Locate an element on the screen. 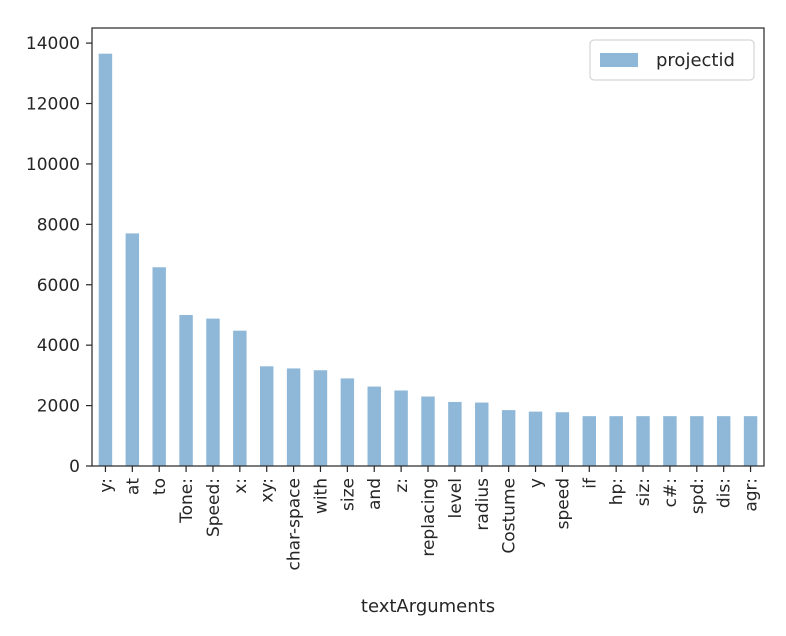  y-tick-label-3: 6000 is located at coordinates (58, 286).